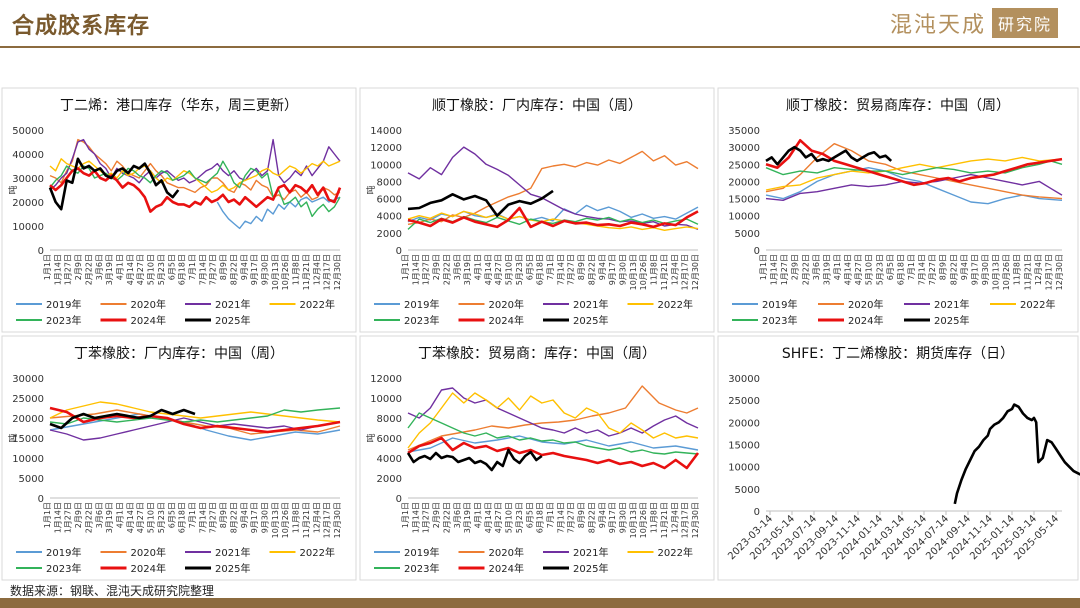  I want to click on chart-title: 丁苯橡胶：厂内库存：中国（周）, so click(179, 353).